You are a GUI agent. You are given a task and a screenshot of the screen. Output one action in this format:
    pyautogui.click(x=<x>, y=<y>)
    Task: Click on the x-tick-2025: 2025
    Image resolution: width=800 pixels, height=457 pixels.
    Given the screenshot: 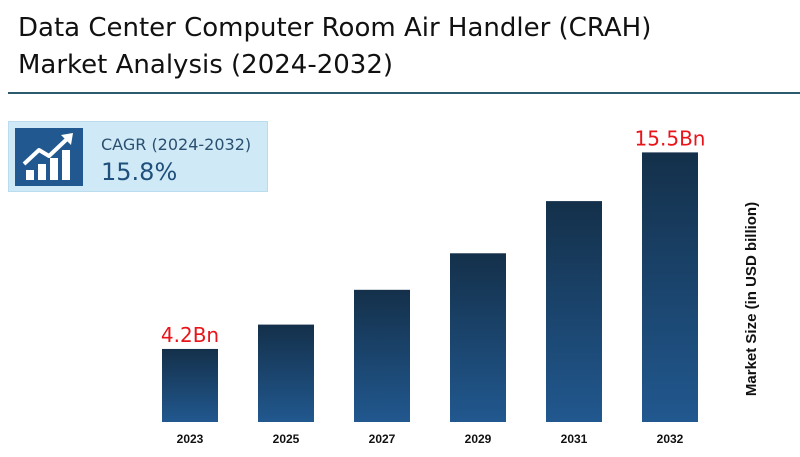 What is the action you would take?
    pyautogui.click(x=286, y=439)
    